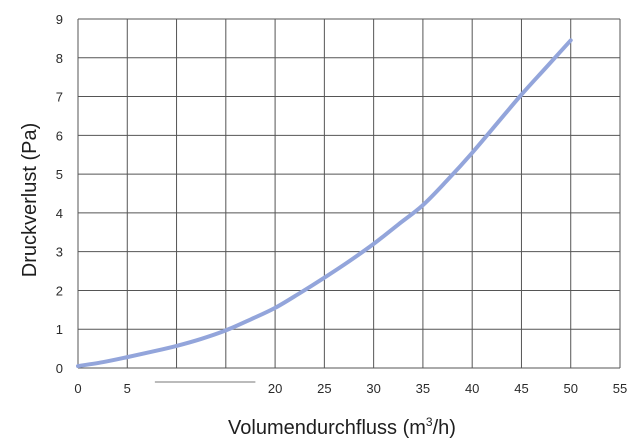 Image resolution: width=628 pixels, height=441 pixels. What do you see at coordinates (570, 388) in the screenshot?
I see `x-tick-label: 50` at bounding box center [570, 388].